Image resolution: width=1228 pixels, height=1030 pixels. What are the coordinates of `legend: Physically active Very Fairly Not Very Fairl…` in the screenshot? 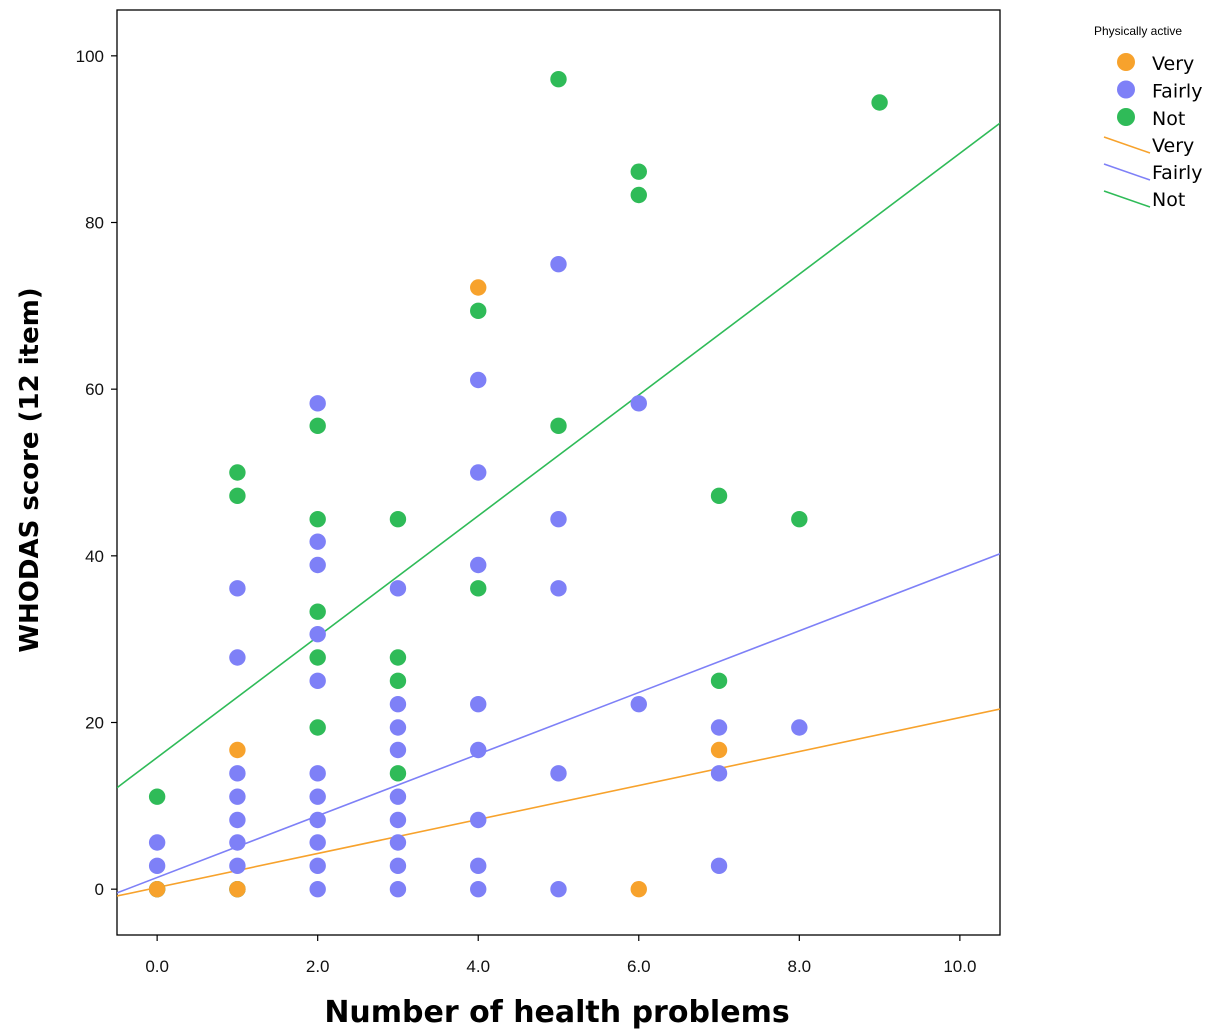 It's located at (1148, 117).